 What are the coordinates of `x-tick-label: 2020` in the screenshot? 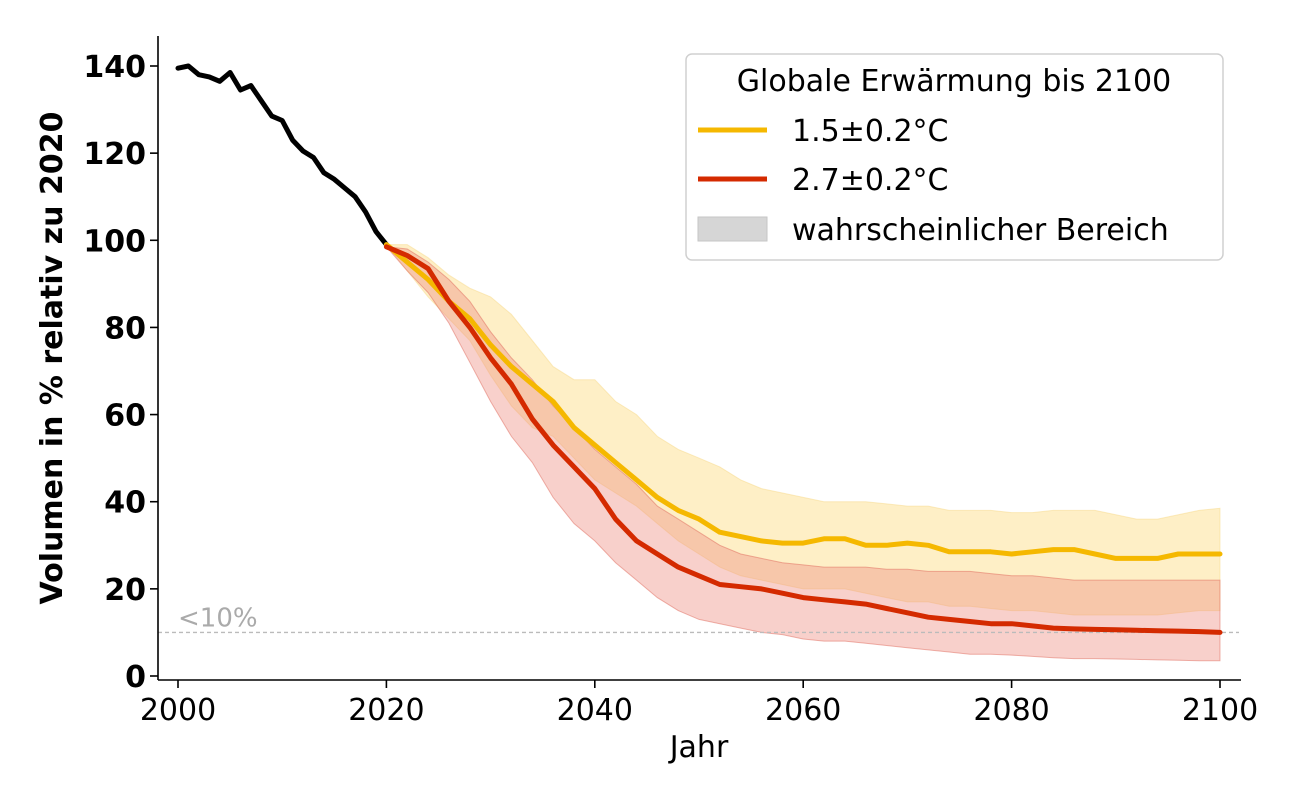 It's located at (386, 710).